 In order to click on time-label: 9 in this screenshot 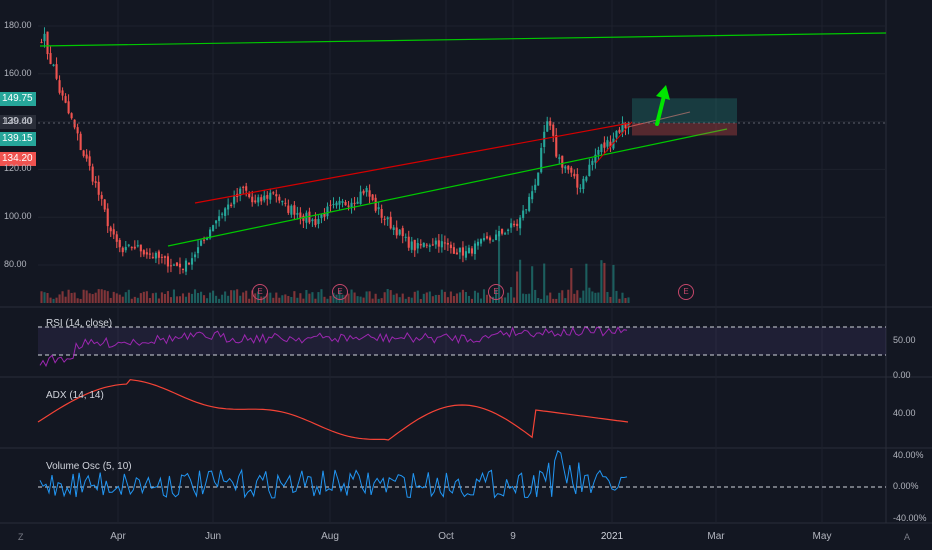, I will do `click(513, 536)`.